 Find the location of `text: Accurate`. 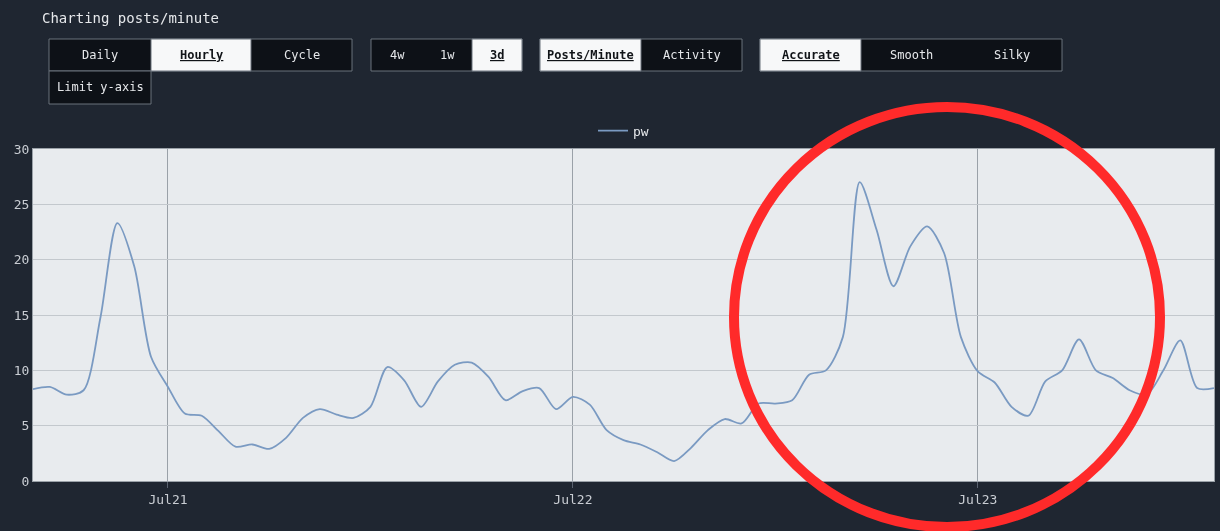

text: Accurate is located at coordinates (811, 55).